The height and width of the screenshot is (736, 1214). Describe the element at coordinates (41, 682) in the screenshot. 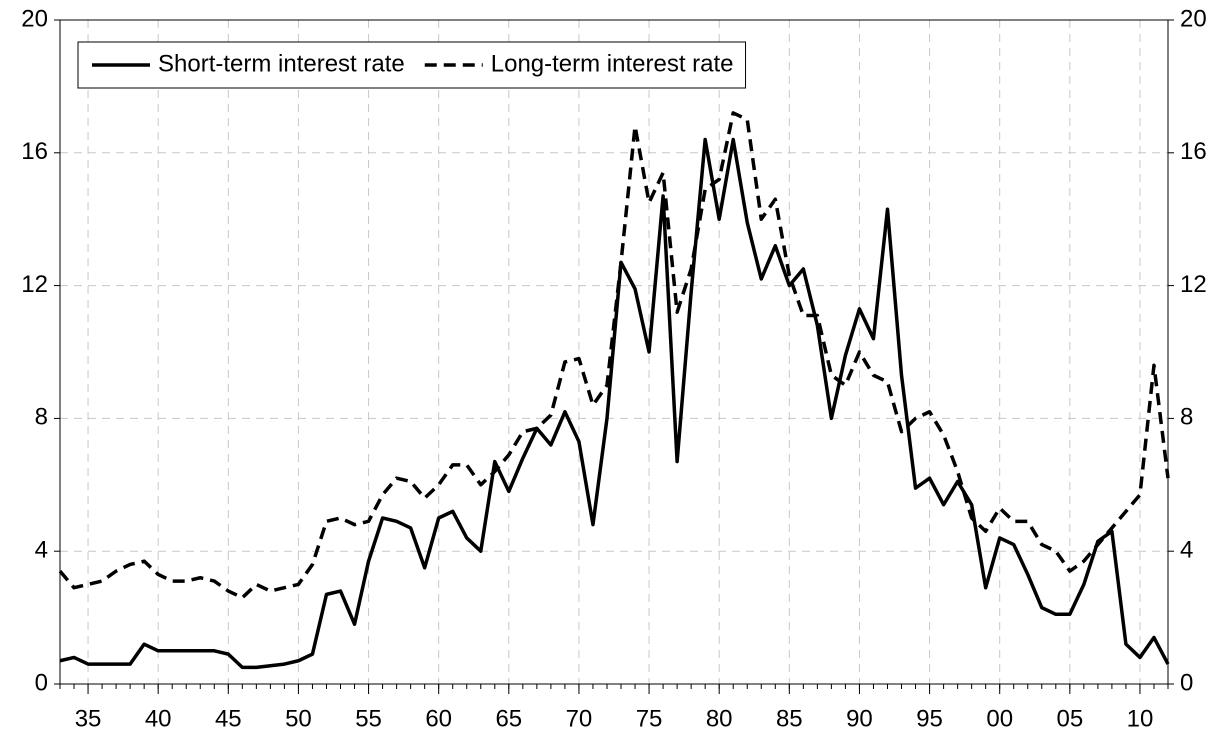

I see `y-tick-label: 0` at that location.